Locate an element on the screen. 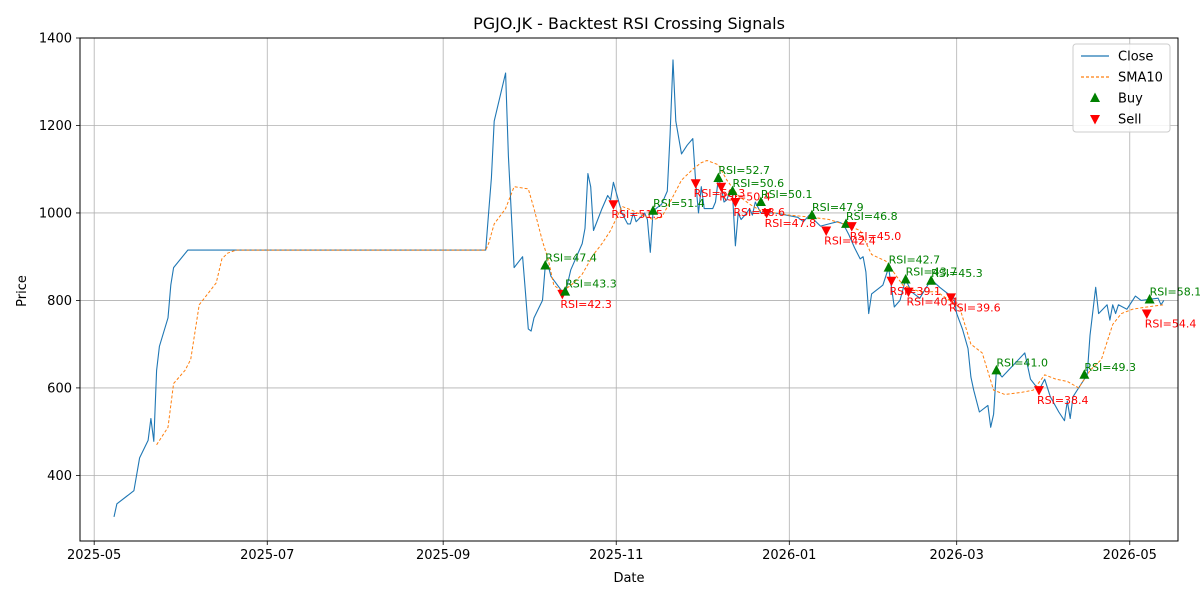 This screenshot has width=1200, height=600. y-tick-label: 400 is located at coordinates (59, 476).